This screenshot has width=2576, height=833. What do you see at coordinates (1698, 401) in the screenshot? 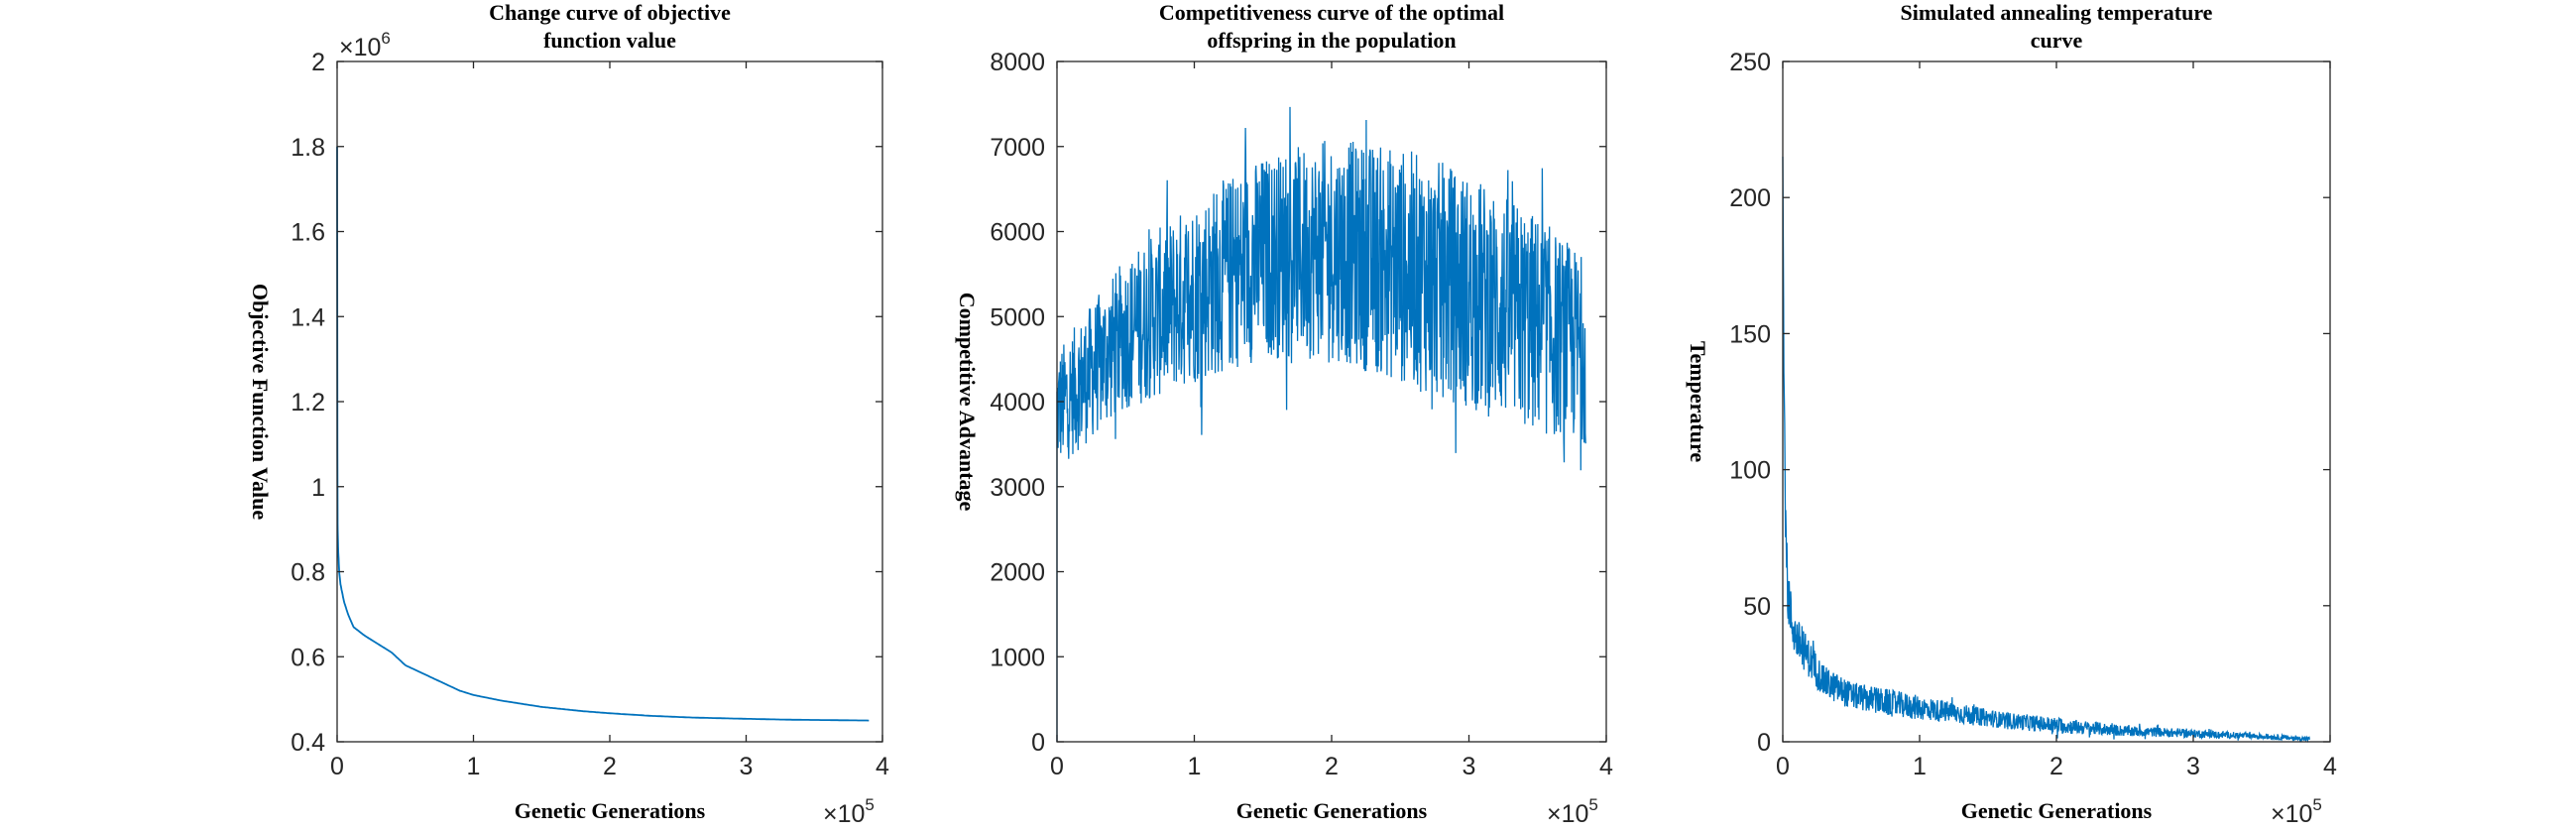
I see `y-axis-label: Temperature` at bounding box center [1698, 401].